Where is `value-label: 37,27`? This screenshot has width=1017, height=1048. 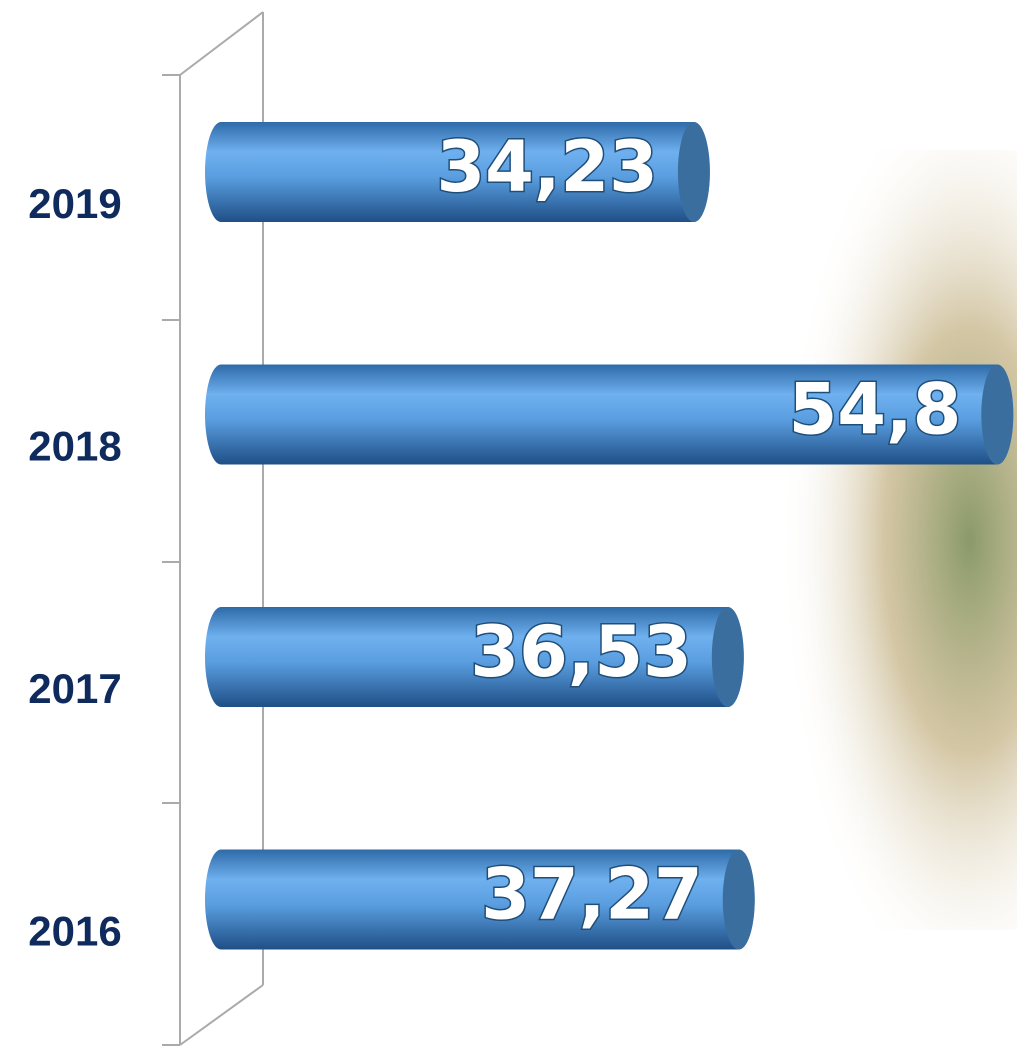
value-label: 37,27 is located at coordinates (591, 895).